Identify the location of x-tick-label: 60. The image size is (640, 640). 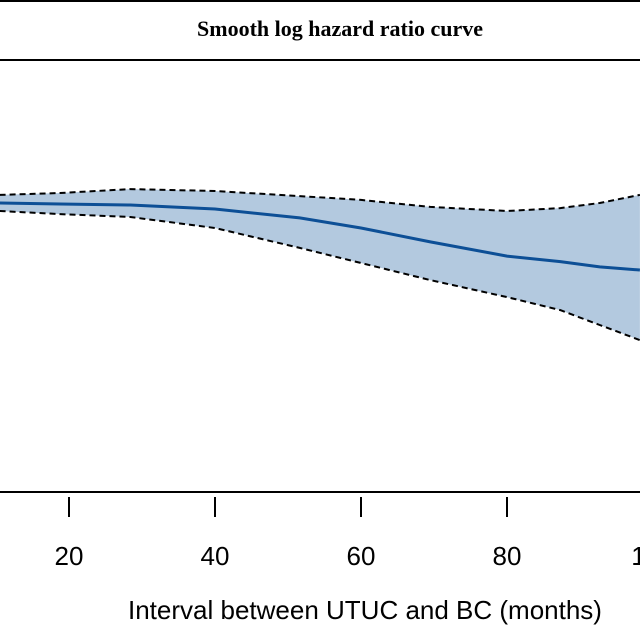
(361, 556).